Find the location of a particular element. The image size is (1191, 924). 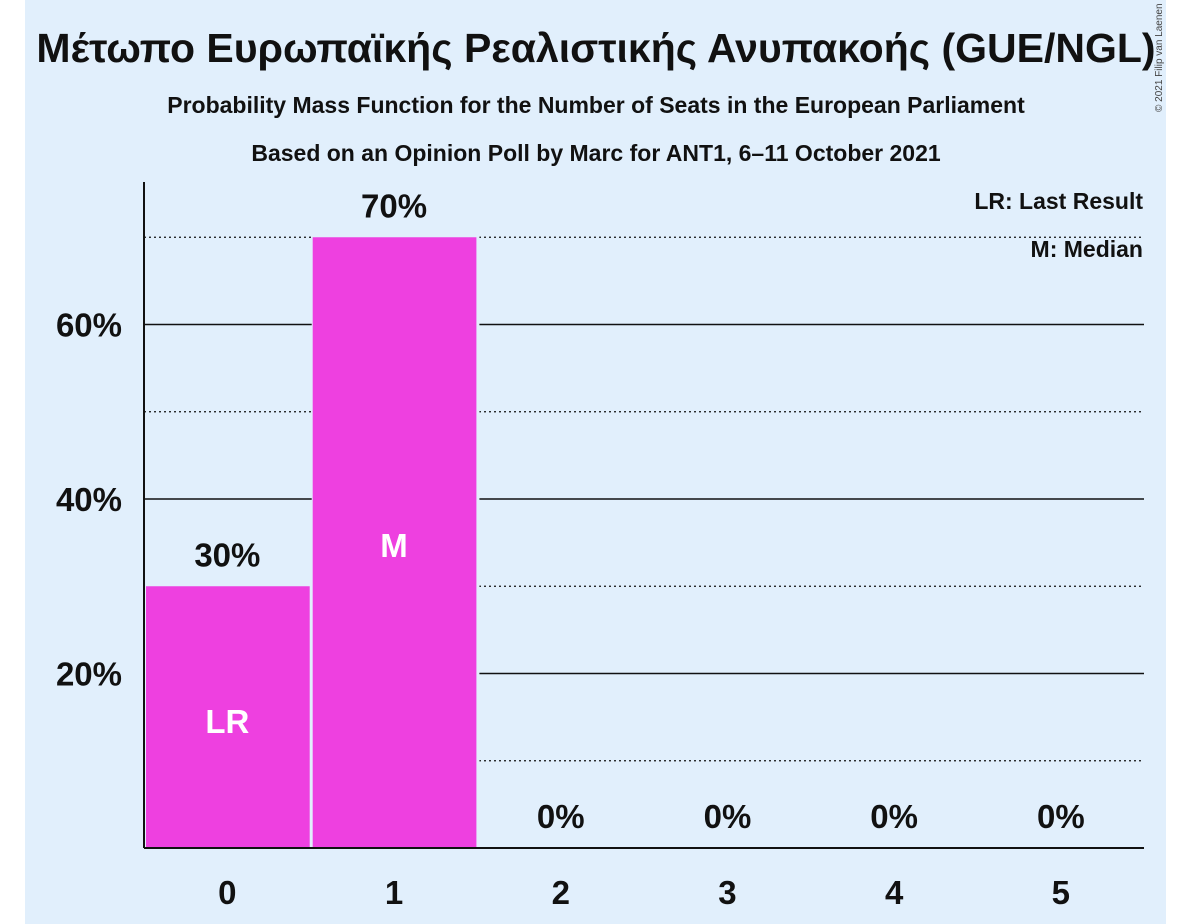

x-tick-label: 3 is located at coordinates (727, 892).